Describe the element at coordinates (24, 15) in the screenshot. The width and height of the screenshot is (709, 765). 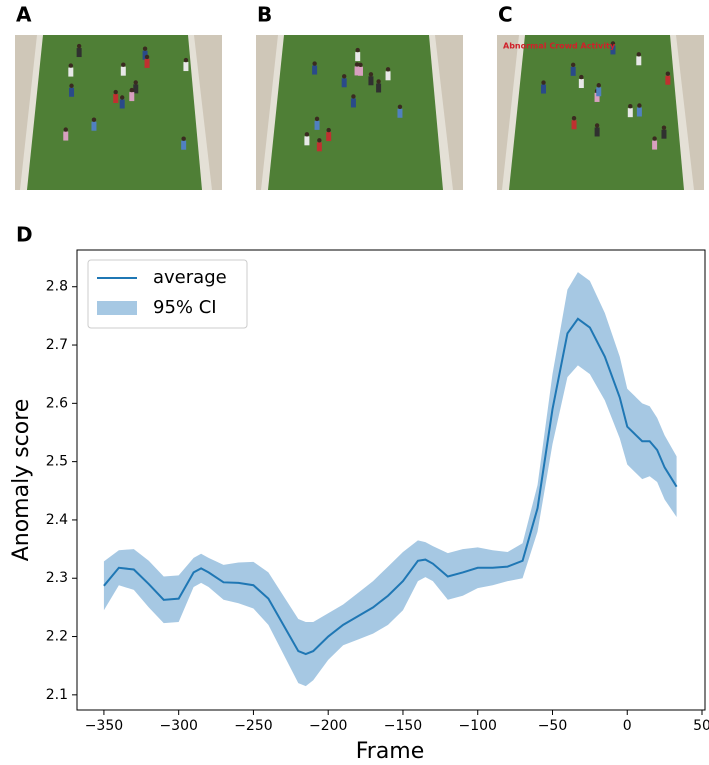
I see `panel-label: A` at that location.